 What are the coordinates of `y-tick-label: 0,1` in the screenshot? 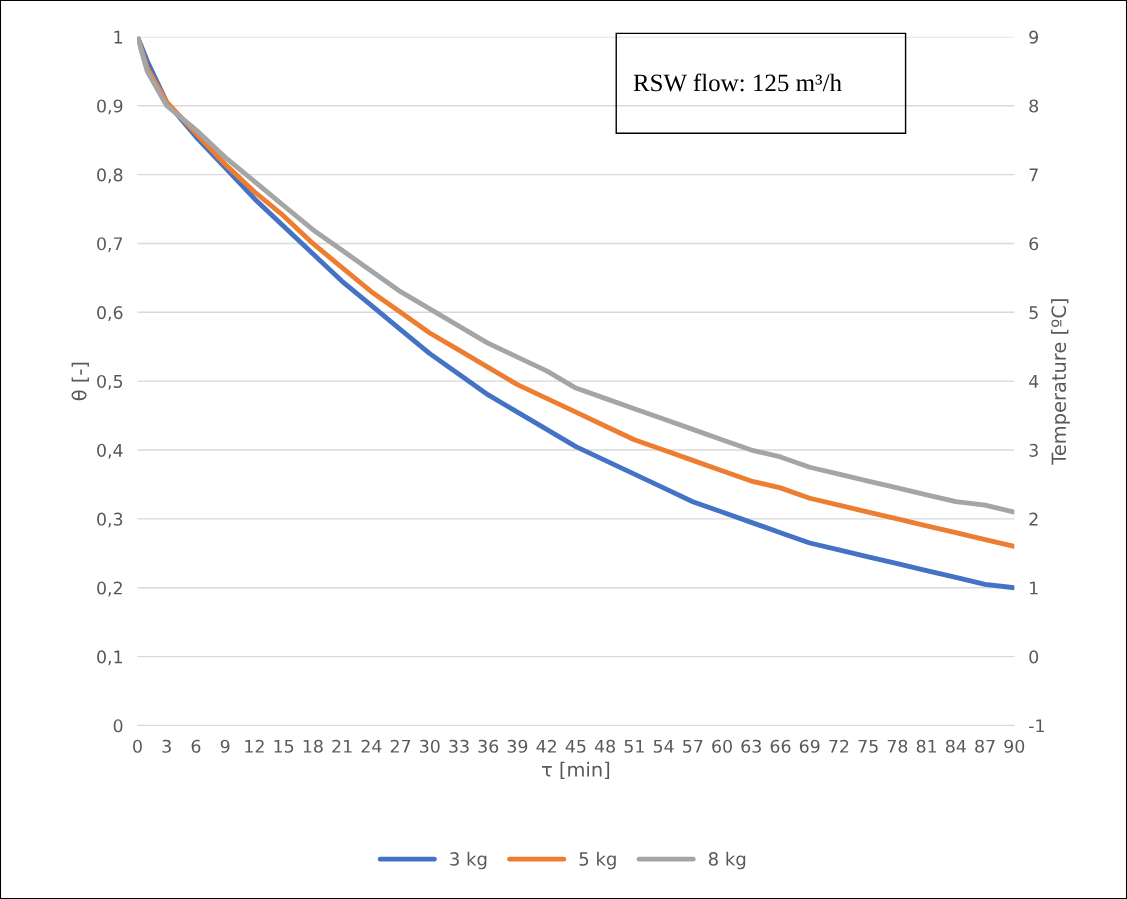 It's located at (109, 658).